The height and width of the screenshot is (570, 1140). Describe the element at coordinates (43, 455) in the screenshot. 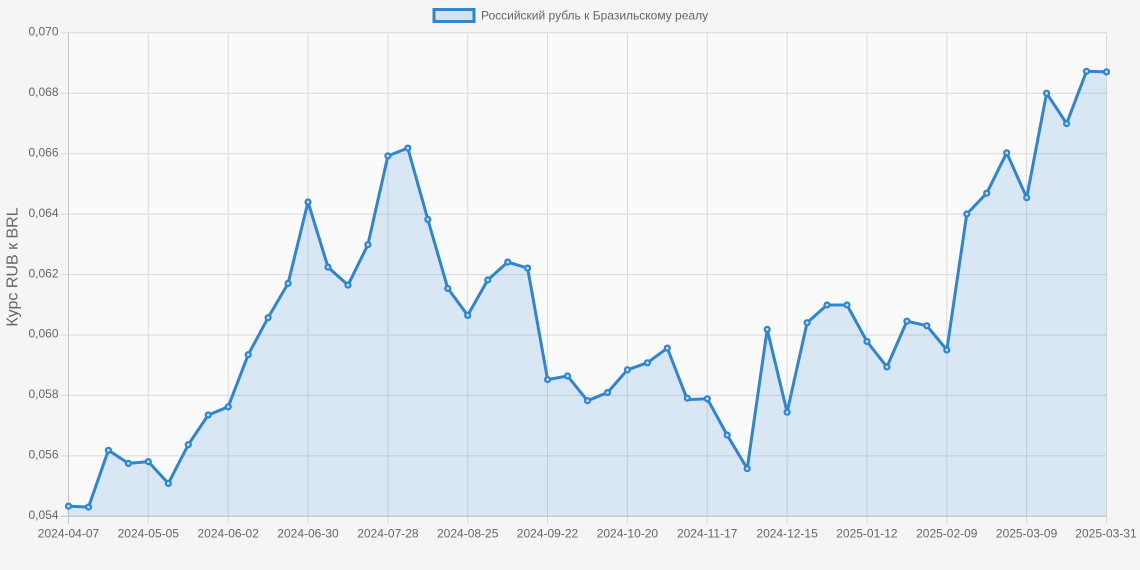

I see `svg-text: 0,056` at that location.